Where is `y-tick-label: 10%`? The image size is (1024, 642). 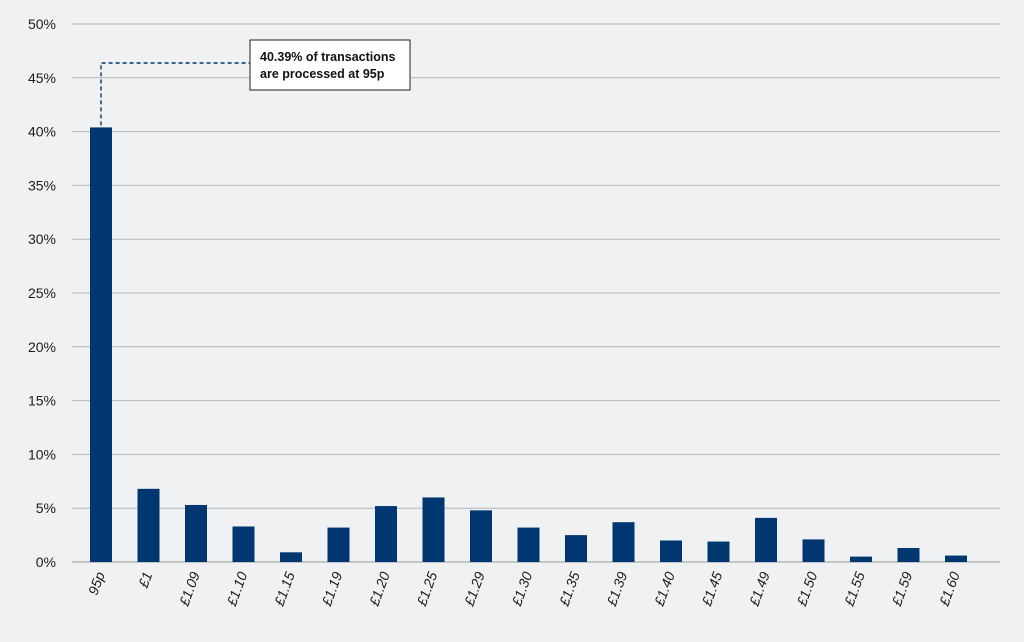 y-tick-label: 10% is located at coordinates (42, 454).